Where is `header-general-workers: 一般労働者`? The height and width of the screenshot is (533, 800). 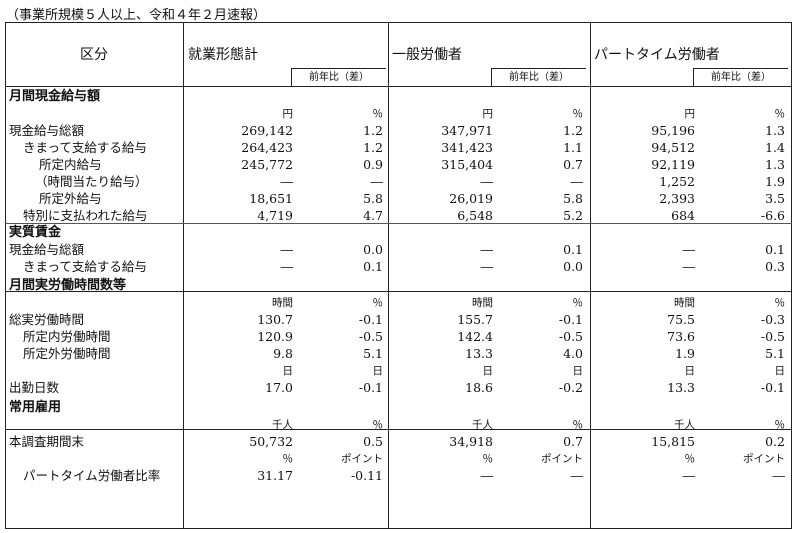
header-general-workers: 一般労働者 is located at coordinates (427, 55).